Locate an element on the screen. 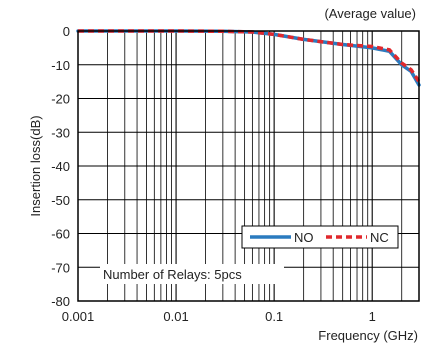 Image resolution: width=430 pixels, height=344 pixels. y-tick-label: -80 is located at coordinates (60, 301).